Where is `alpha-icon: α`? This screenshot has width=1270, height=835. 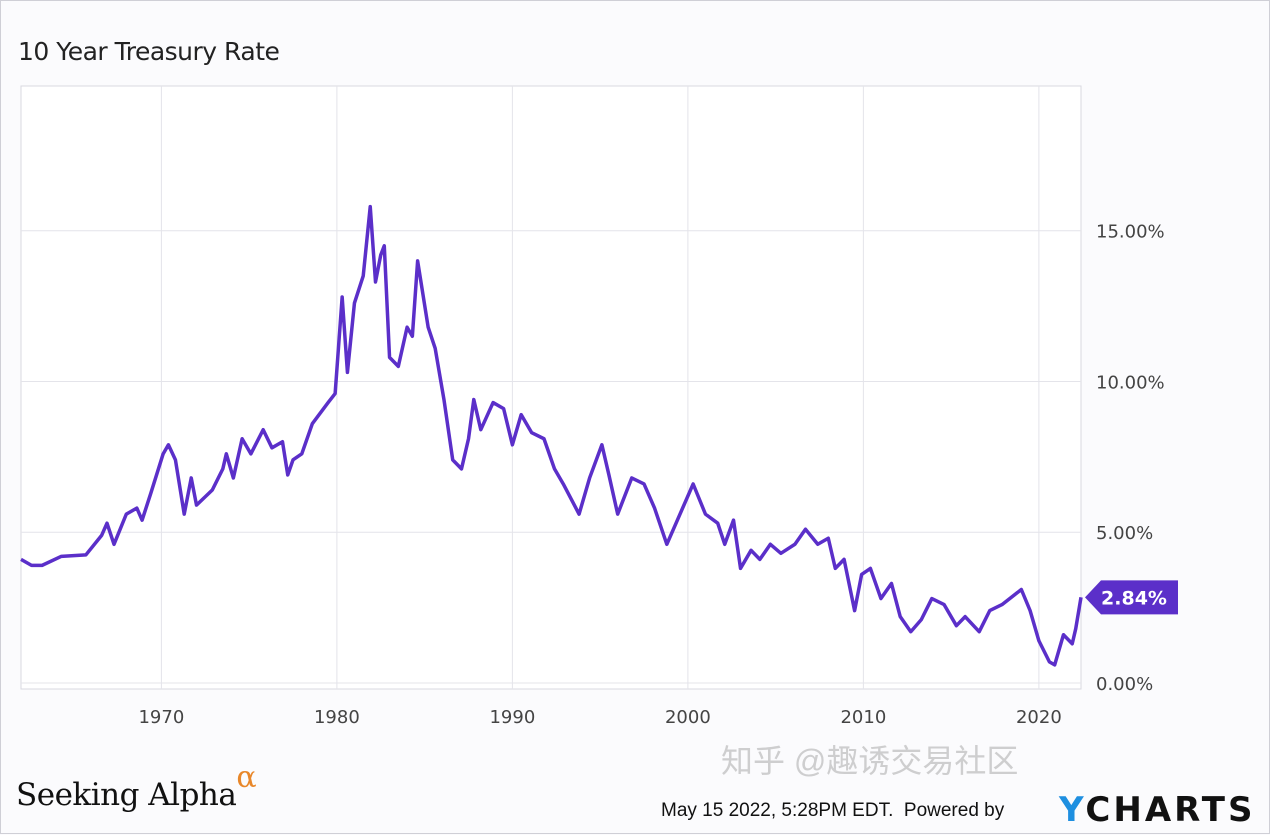 alpha-icon: α is located at coordinates (246, 777).